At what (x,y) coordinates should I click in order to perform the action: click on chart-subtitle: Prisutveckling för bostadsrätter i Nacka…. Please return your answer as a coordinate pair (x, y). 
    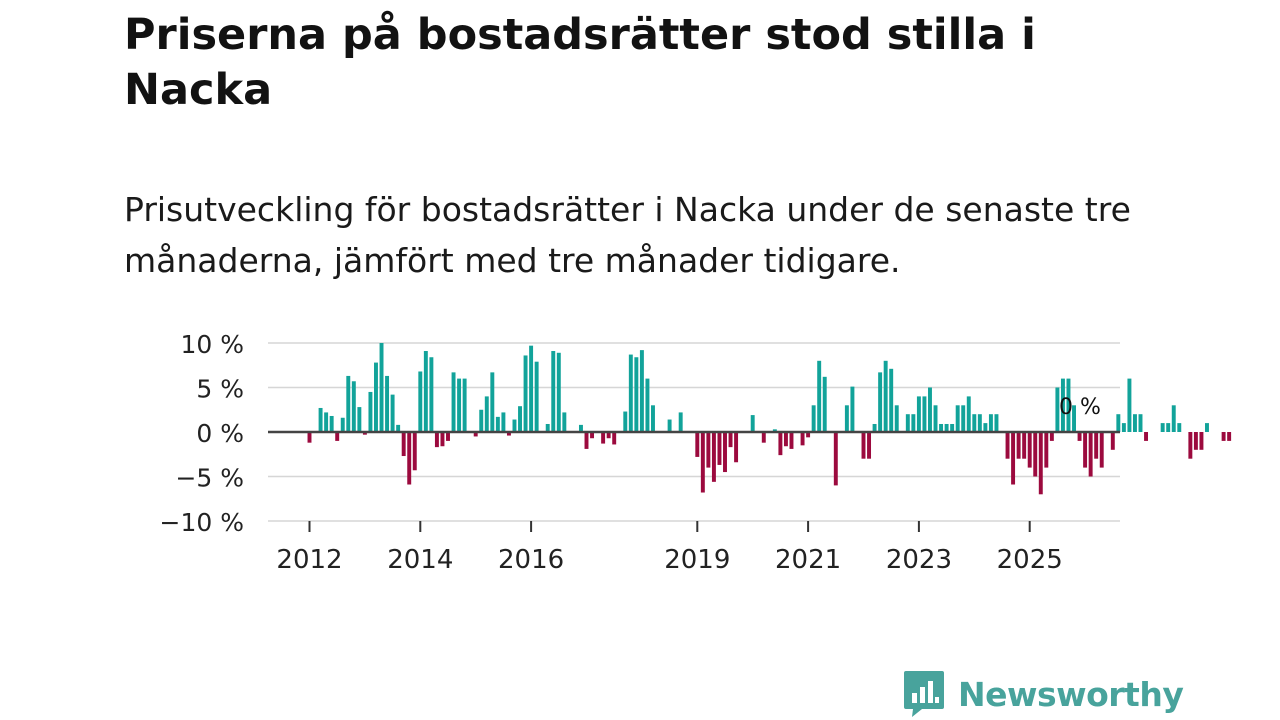
    Looking at the image, I should click on (627, 235).